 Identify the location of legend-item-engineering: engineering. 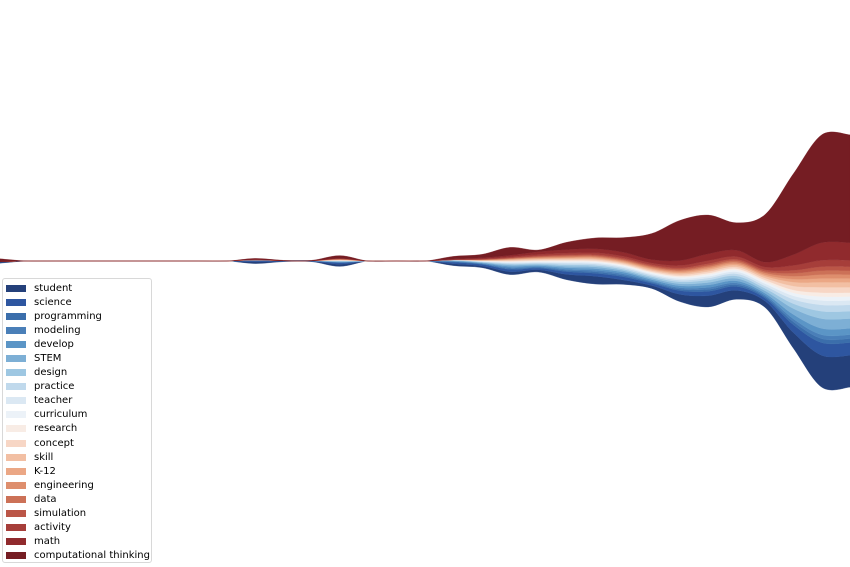
(78, 485).